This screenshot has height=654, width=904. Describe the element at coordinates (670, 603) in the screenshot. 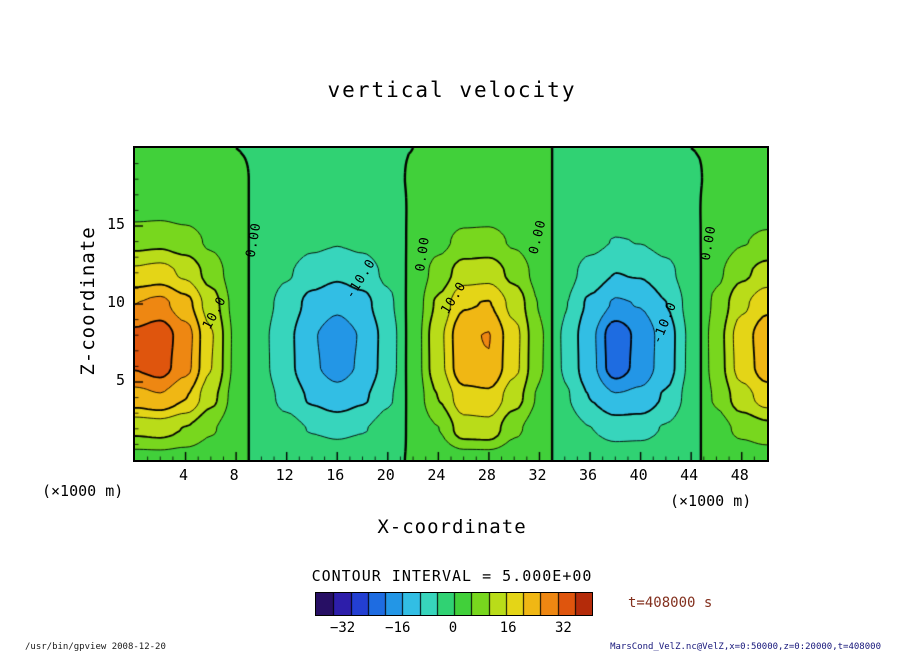

I see `time-label: t=408000 s` at that location.